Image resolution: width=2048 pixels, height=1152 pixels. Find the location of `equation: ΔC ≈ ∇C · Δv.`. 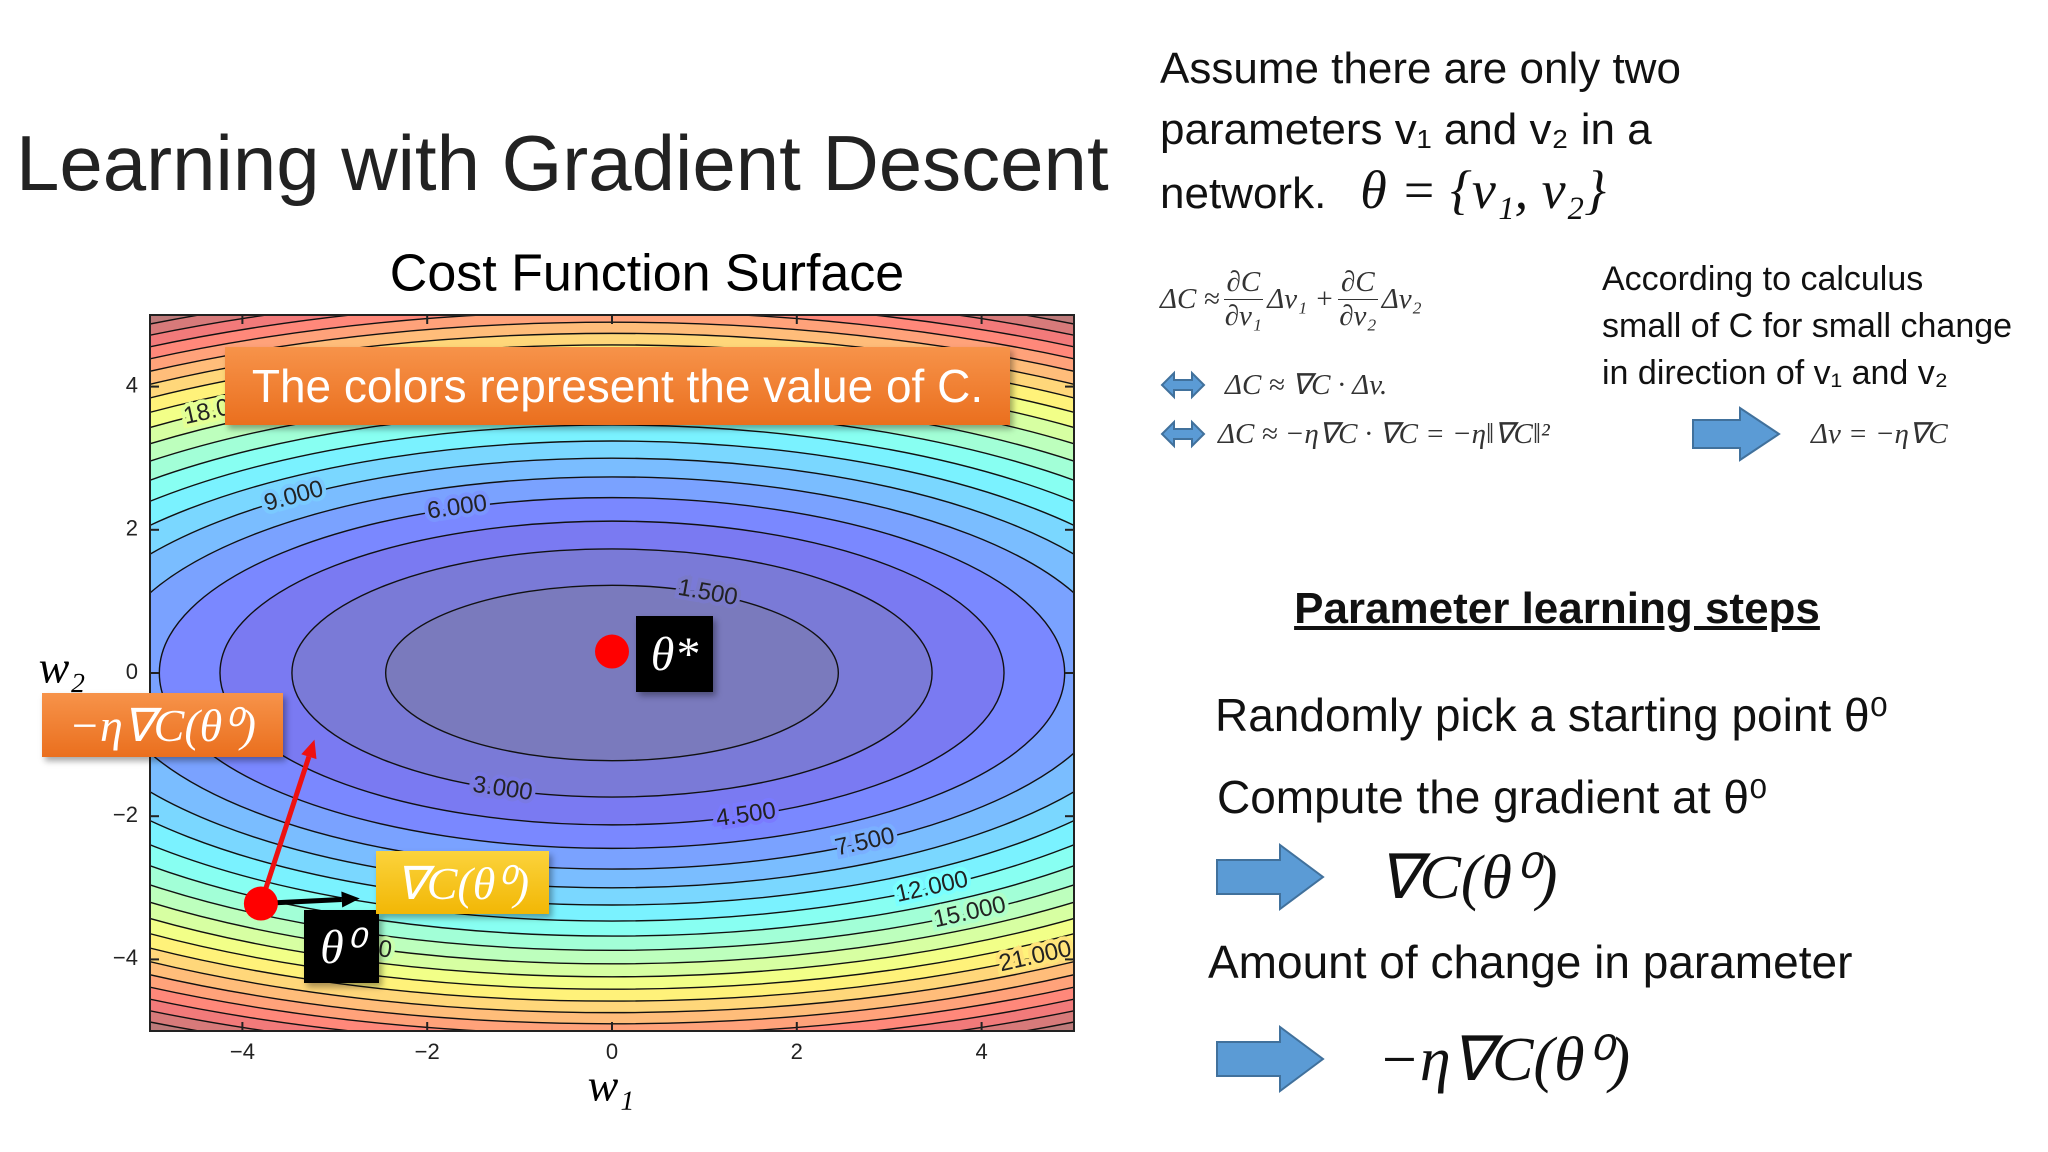

equation: ΔC ≈ ∇C · Δv. is located at coordinates (1306, 385).